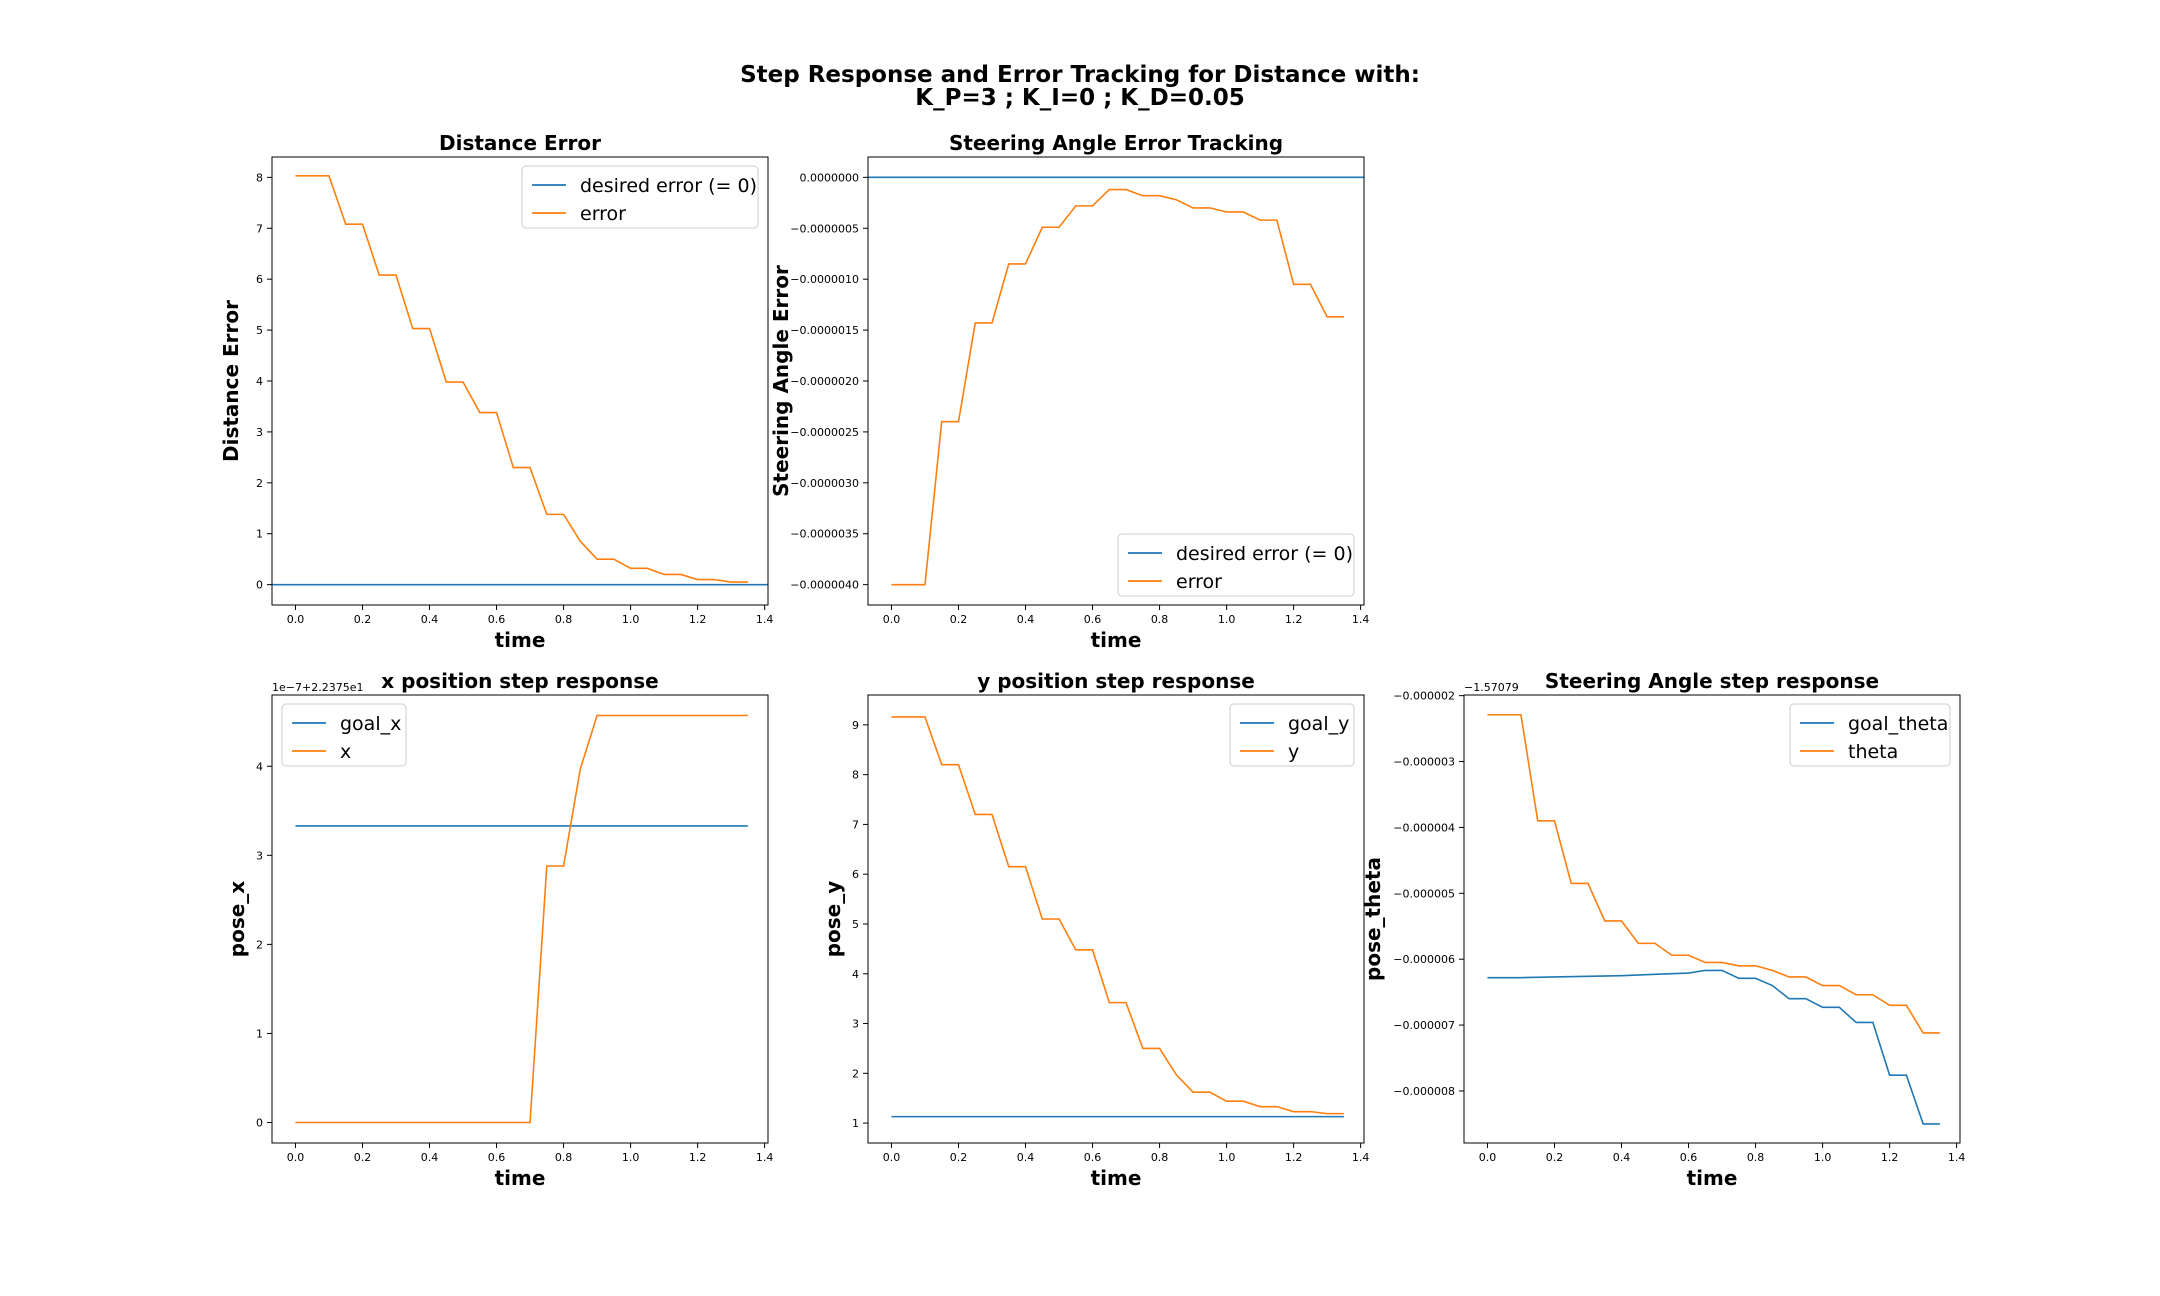 The width and height of the screenshot is (2160, 1296). What do you see at coordinates (520, 640) in the screenshot?
I see `chart-1-x-axis-label: time` at bounding box center [520, 640].